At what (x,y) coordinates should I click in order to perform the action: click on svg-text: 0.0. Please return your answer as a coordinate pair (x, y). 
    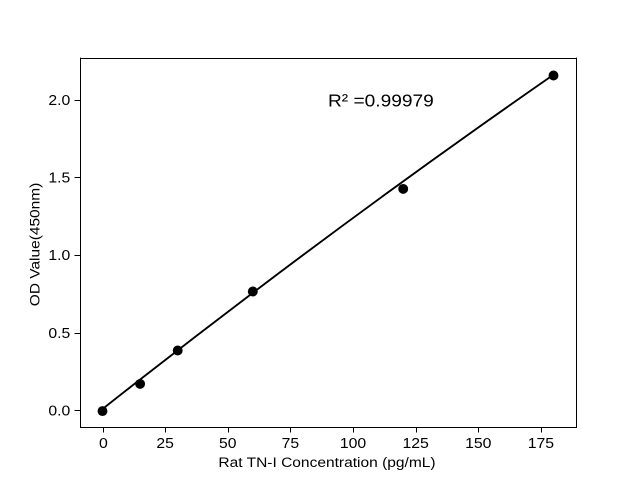
    Looking at the image, I should click on (59, 412).